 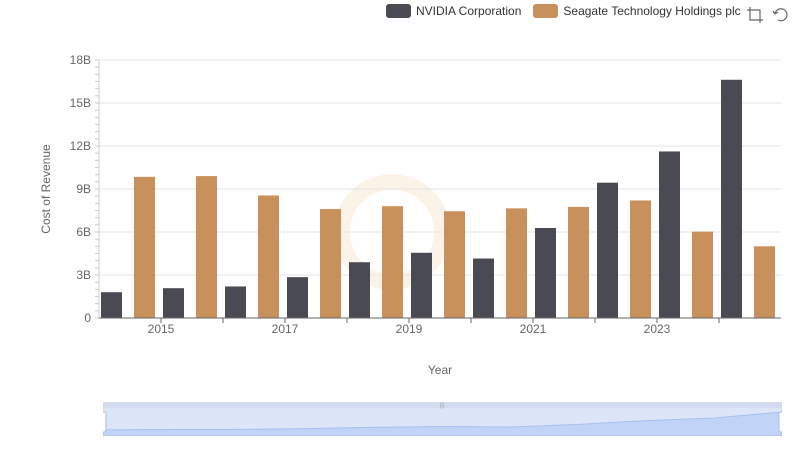 I want to click on bar-nvidia-2023, so click(x=669, y=234).